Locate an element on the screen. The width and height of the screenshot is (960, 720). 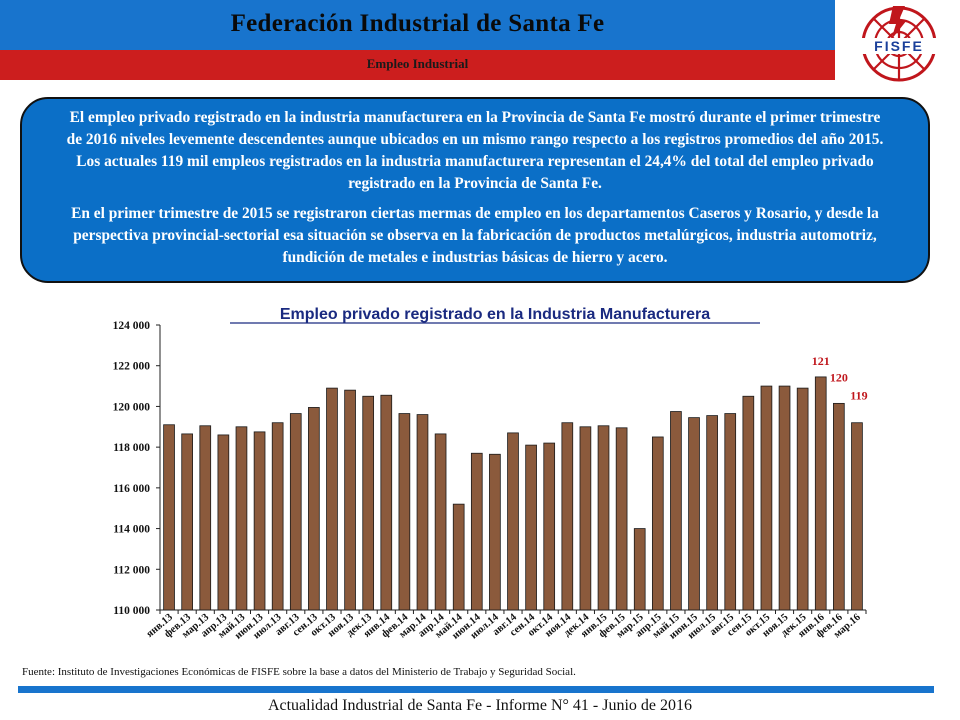
y-tick-label: 118 000 is located at coordinates (131, 448).